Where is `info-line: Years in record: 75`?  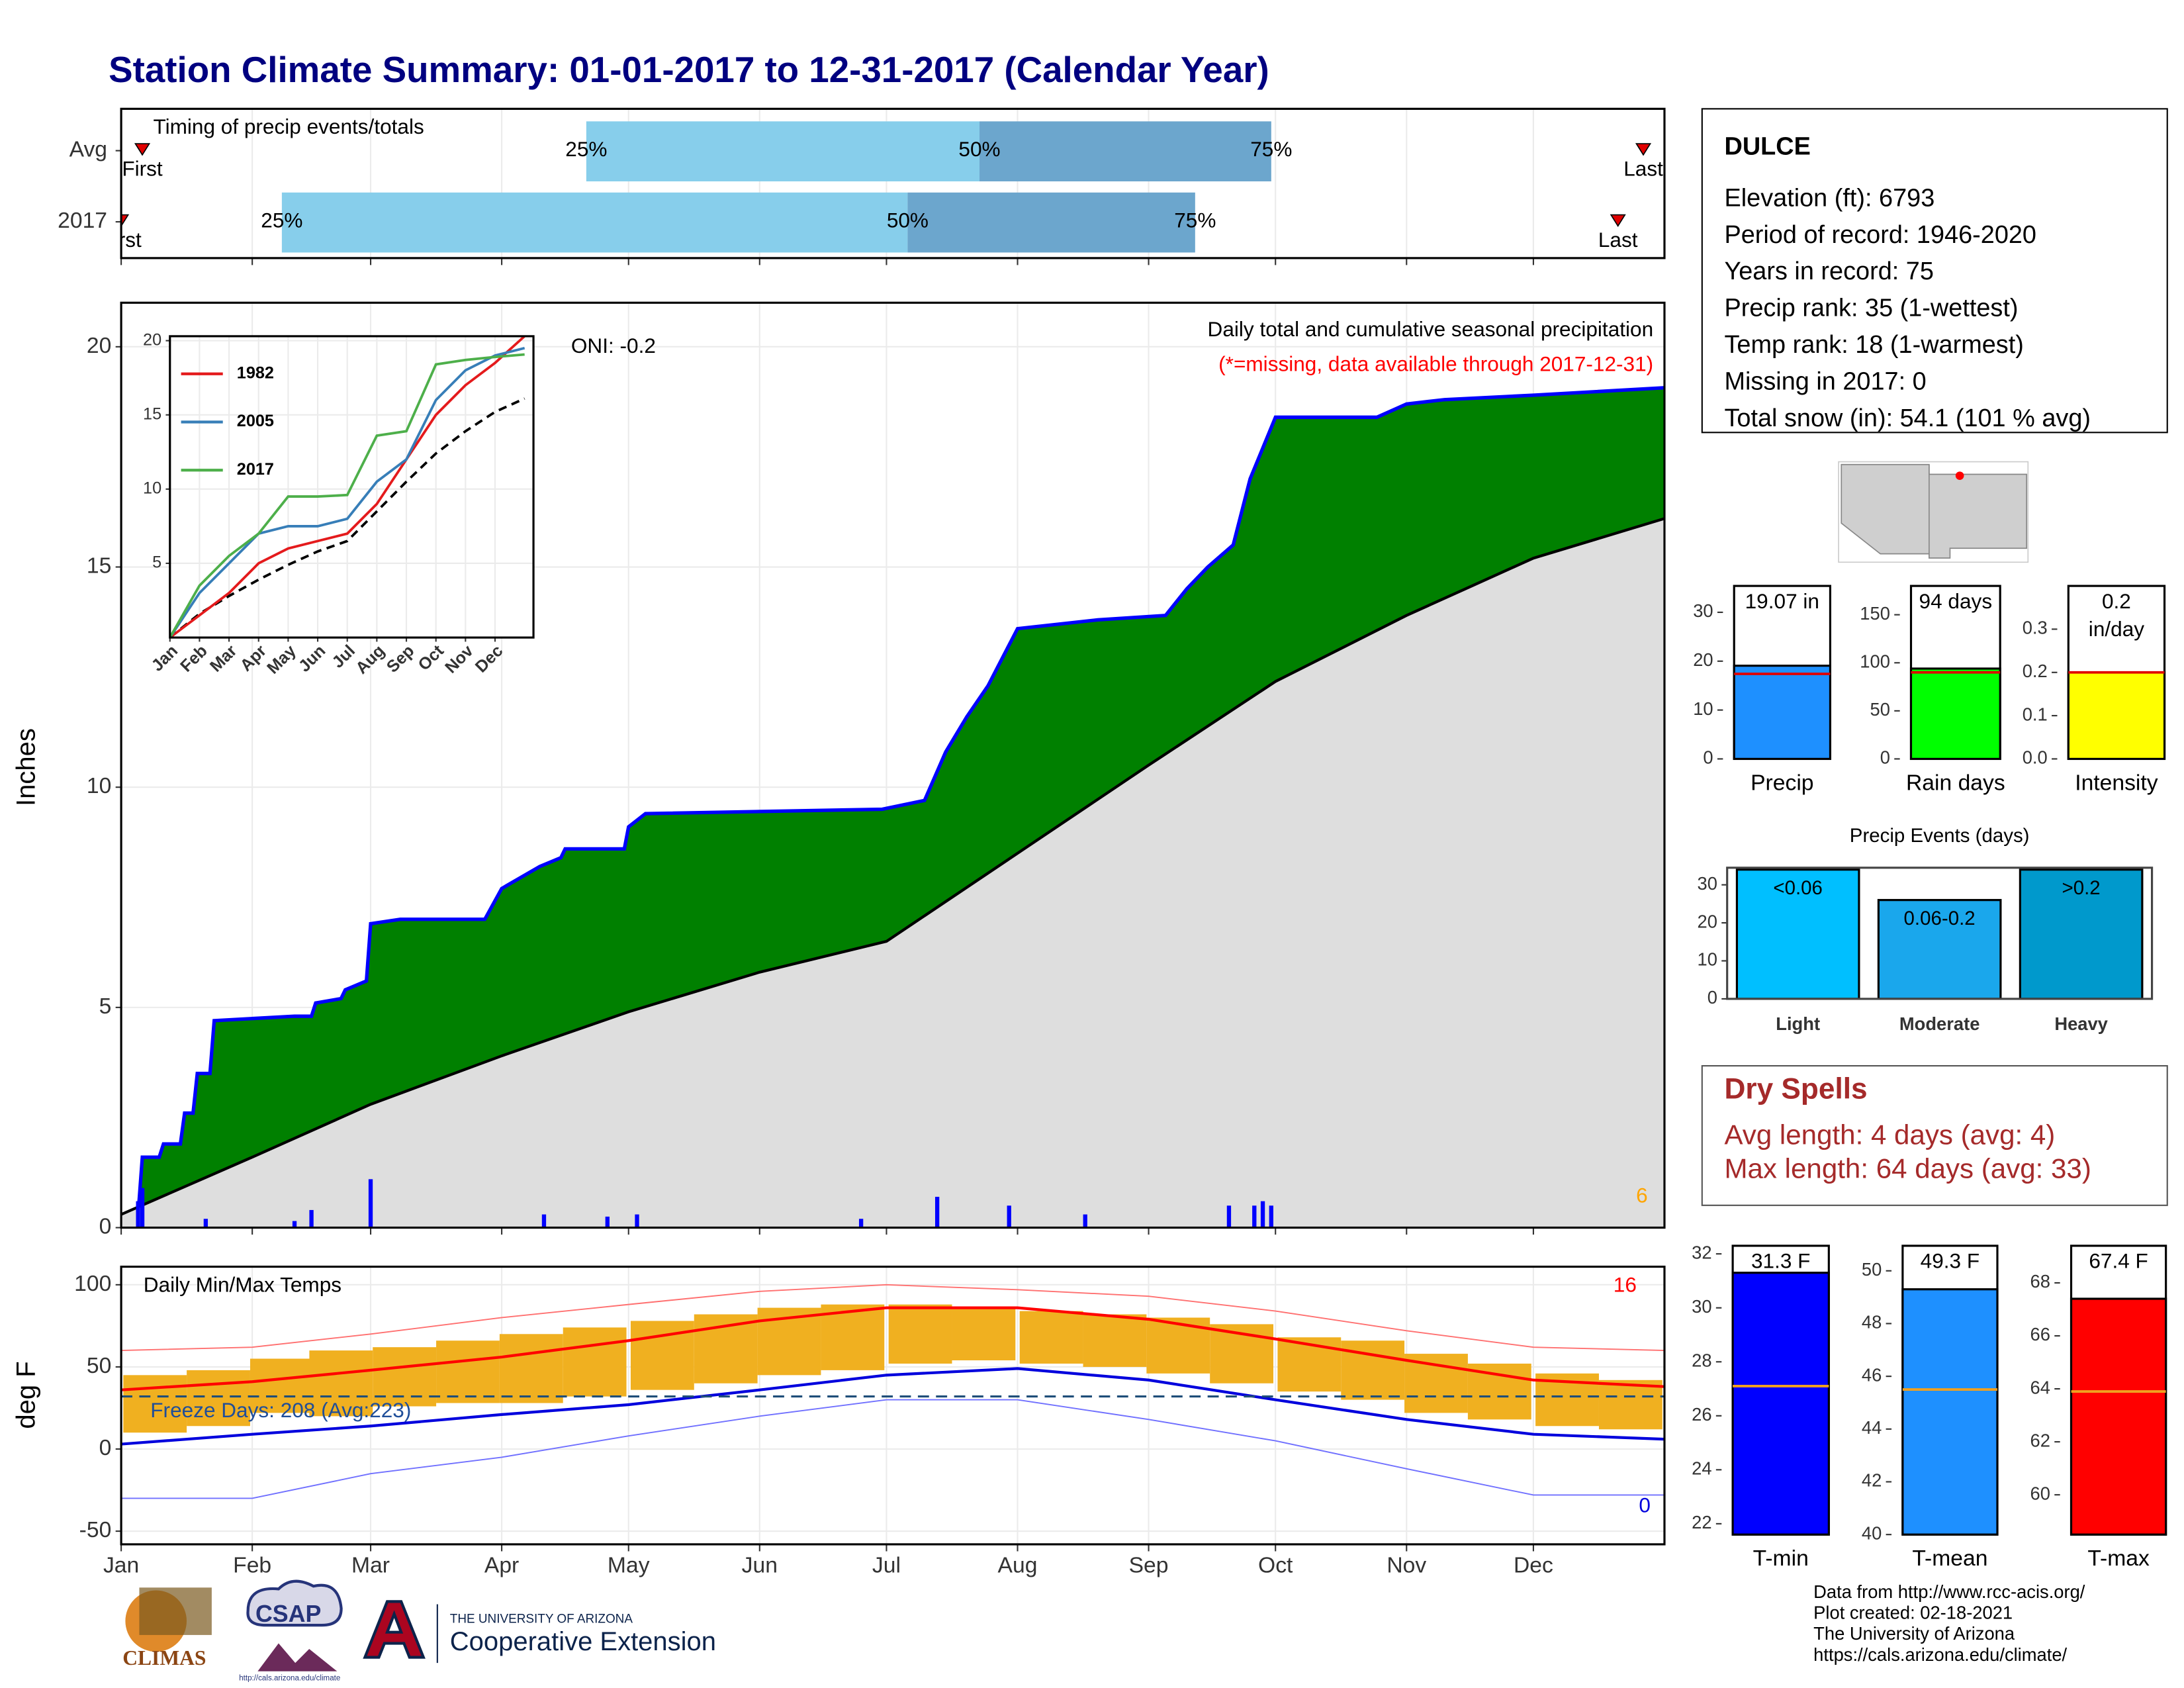
info-line: Years in record: 75 is located at coordinates (1829, 271).